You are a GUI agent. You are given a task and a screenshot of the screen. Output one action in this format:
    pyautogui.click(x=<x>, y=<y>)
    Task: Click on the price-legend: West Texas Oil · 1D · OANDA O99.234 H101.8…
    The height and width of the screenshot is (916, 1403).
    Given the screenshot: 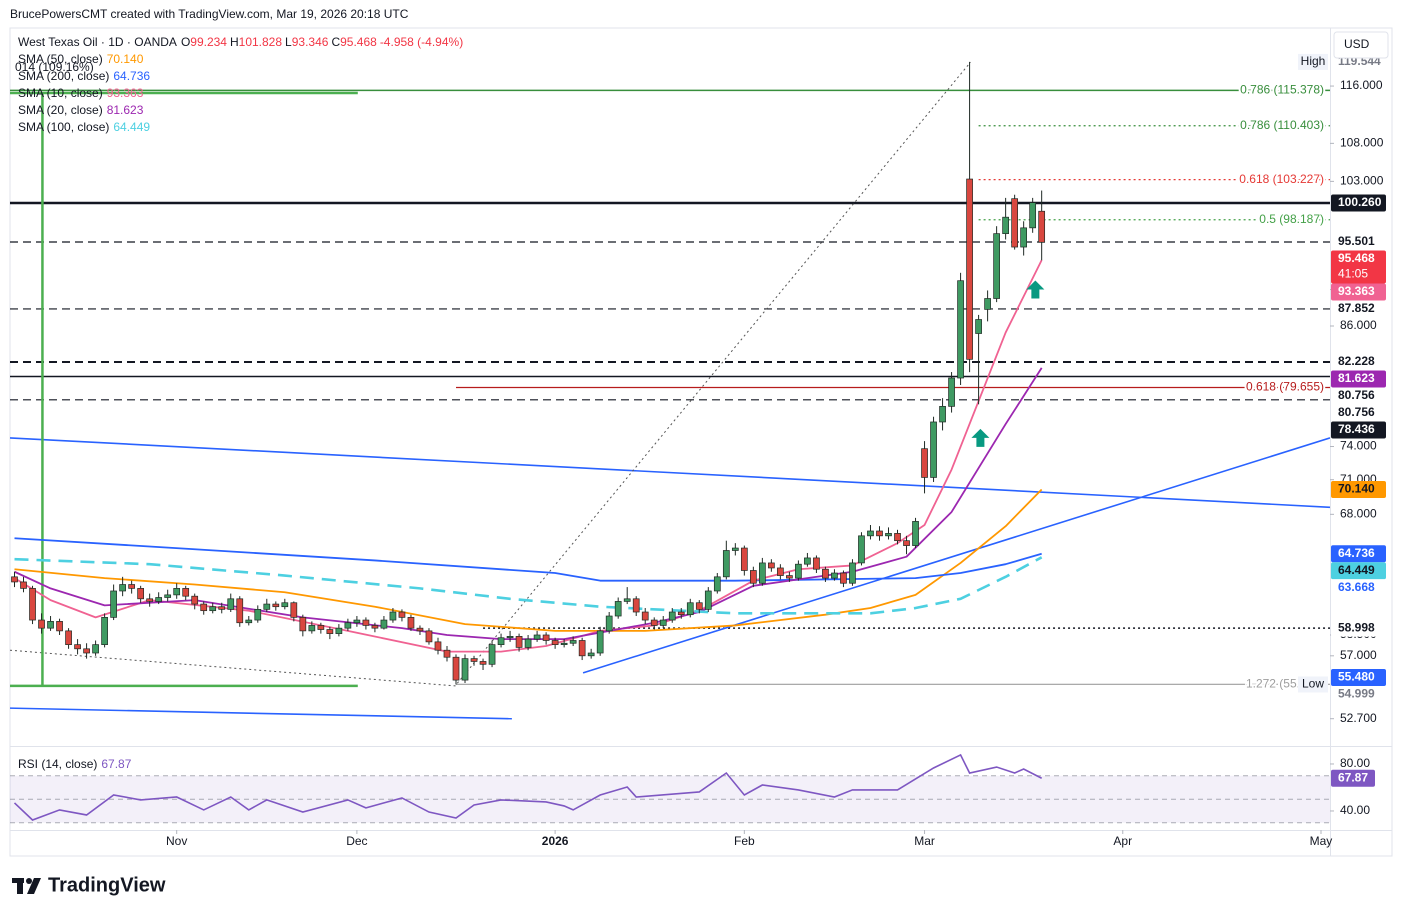 What is the action you would take?
    pyautogui.click(x=242, y=85)
    